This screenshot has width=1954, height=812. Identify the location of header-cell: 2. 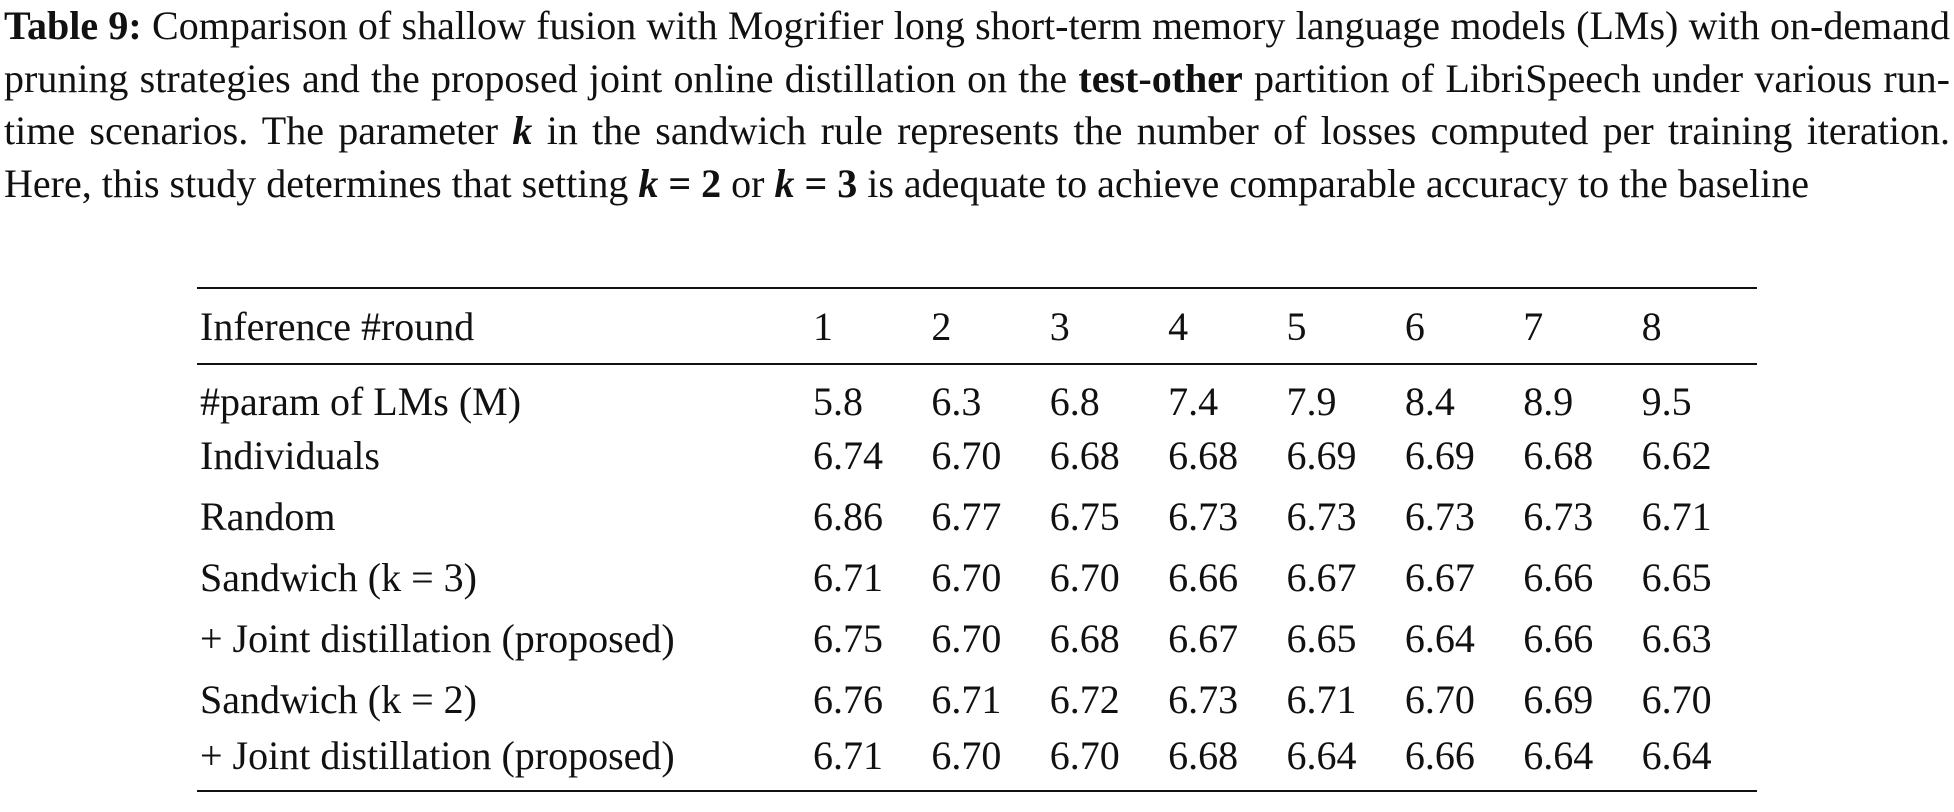
(941, 326).